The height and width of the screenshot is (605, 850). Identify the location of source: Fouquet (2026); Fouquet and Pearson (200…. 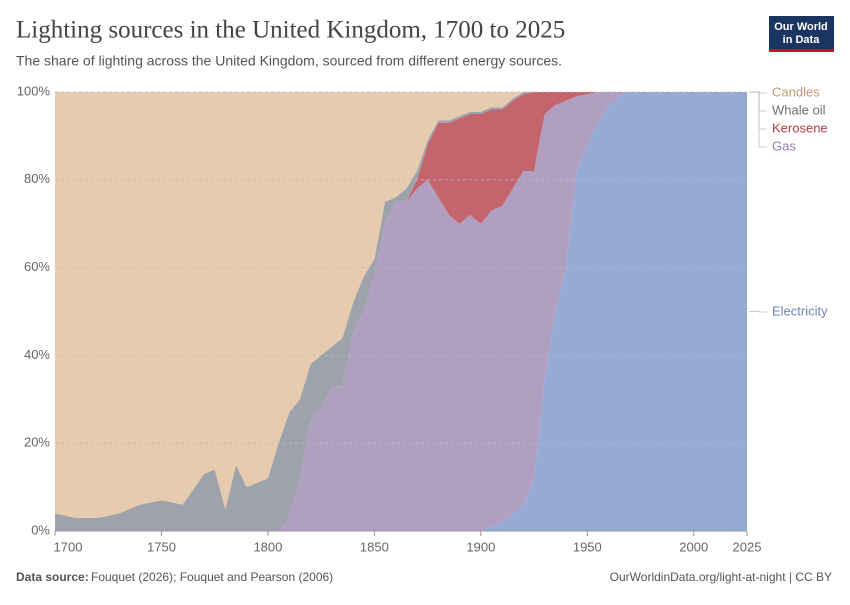
(212, 577).